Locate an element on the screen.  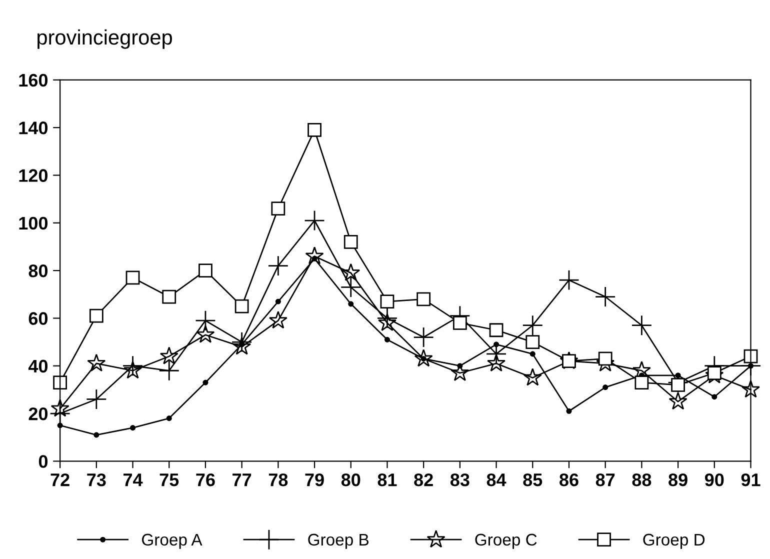
y-tick-label: 60 is located at coordinates (38, 318).